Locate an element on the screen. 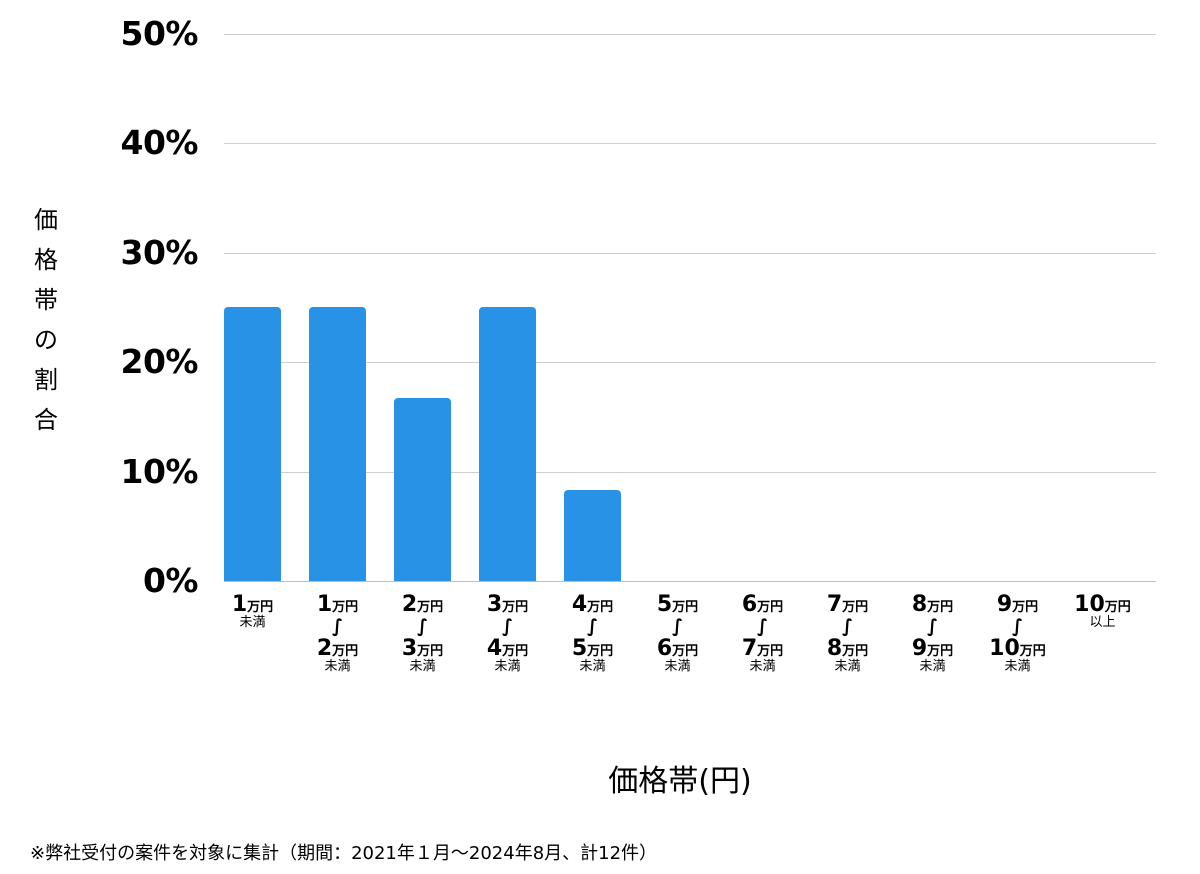 The width and height of the screenshot is (1200, 874). y-axis-title: 価格帯の割合 is located at coordinates (46, 320).